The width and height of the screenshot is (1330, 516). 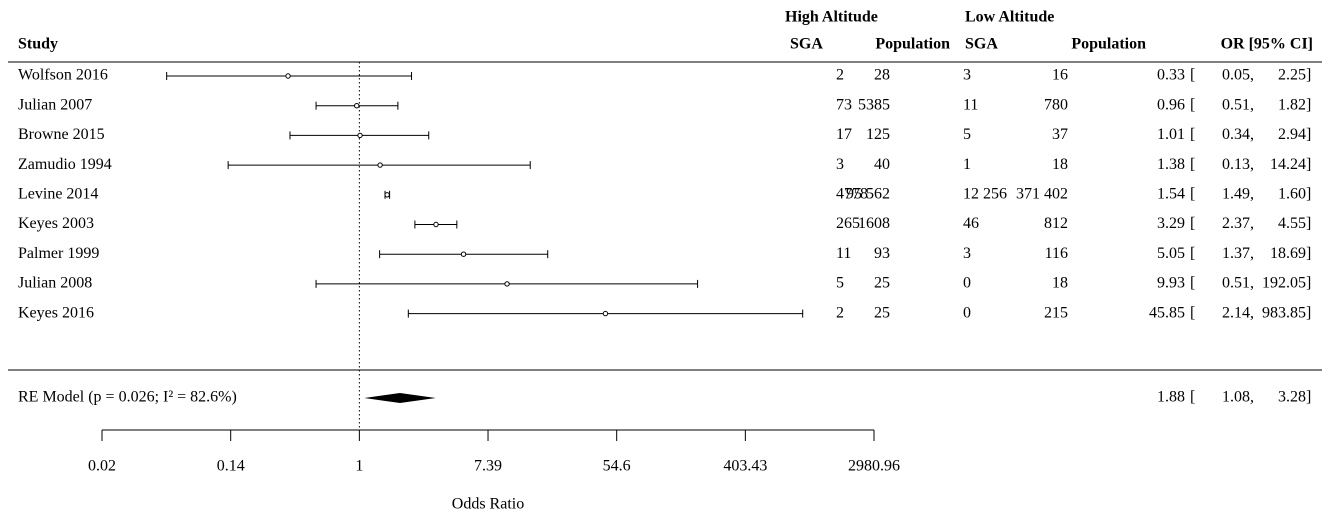 What do you see at coordinates (488, 504) in the screenshot?
I see `x-axis-label: Odds Ratio` at bounding box center [488, 504].